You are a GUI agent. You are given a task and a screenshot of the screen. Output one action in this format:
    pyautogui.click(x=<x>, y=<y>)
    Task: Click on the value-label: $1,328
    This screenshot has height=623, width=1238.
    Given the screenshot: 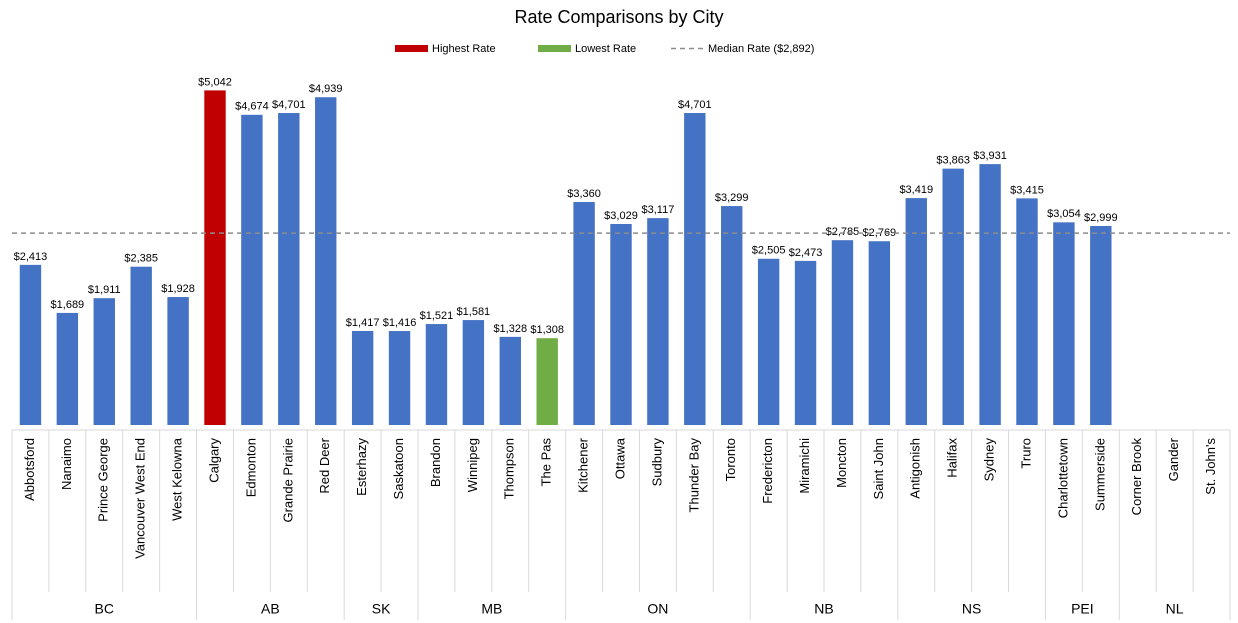 What is the action you would take?
    pyautogui.click(x=510, y=329)
    